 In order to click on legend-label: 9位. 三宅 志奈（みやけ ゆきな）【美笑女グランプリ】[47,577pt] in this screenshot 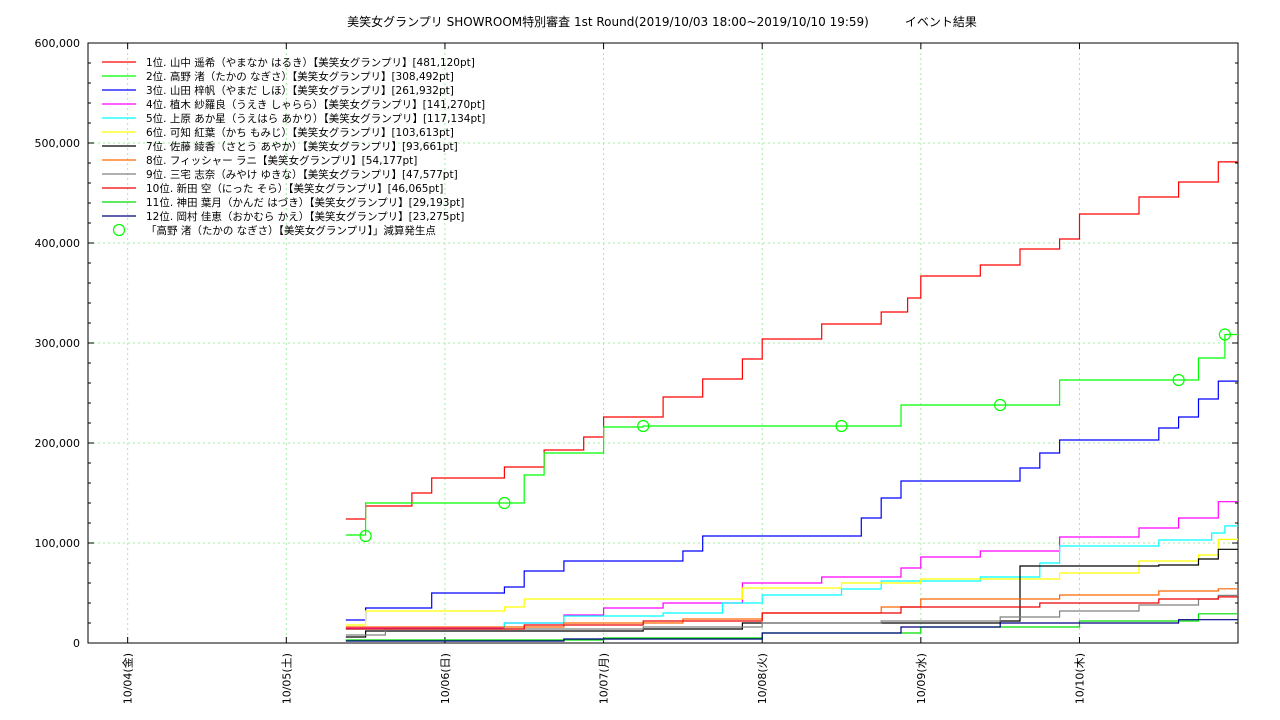, I will do `click(302, 174)`.